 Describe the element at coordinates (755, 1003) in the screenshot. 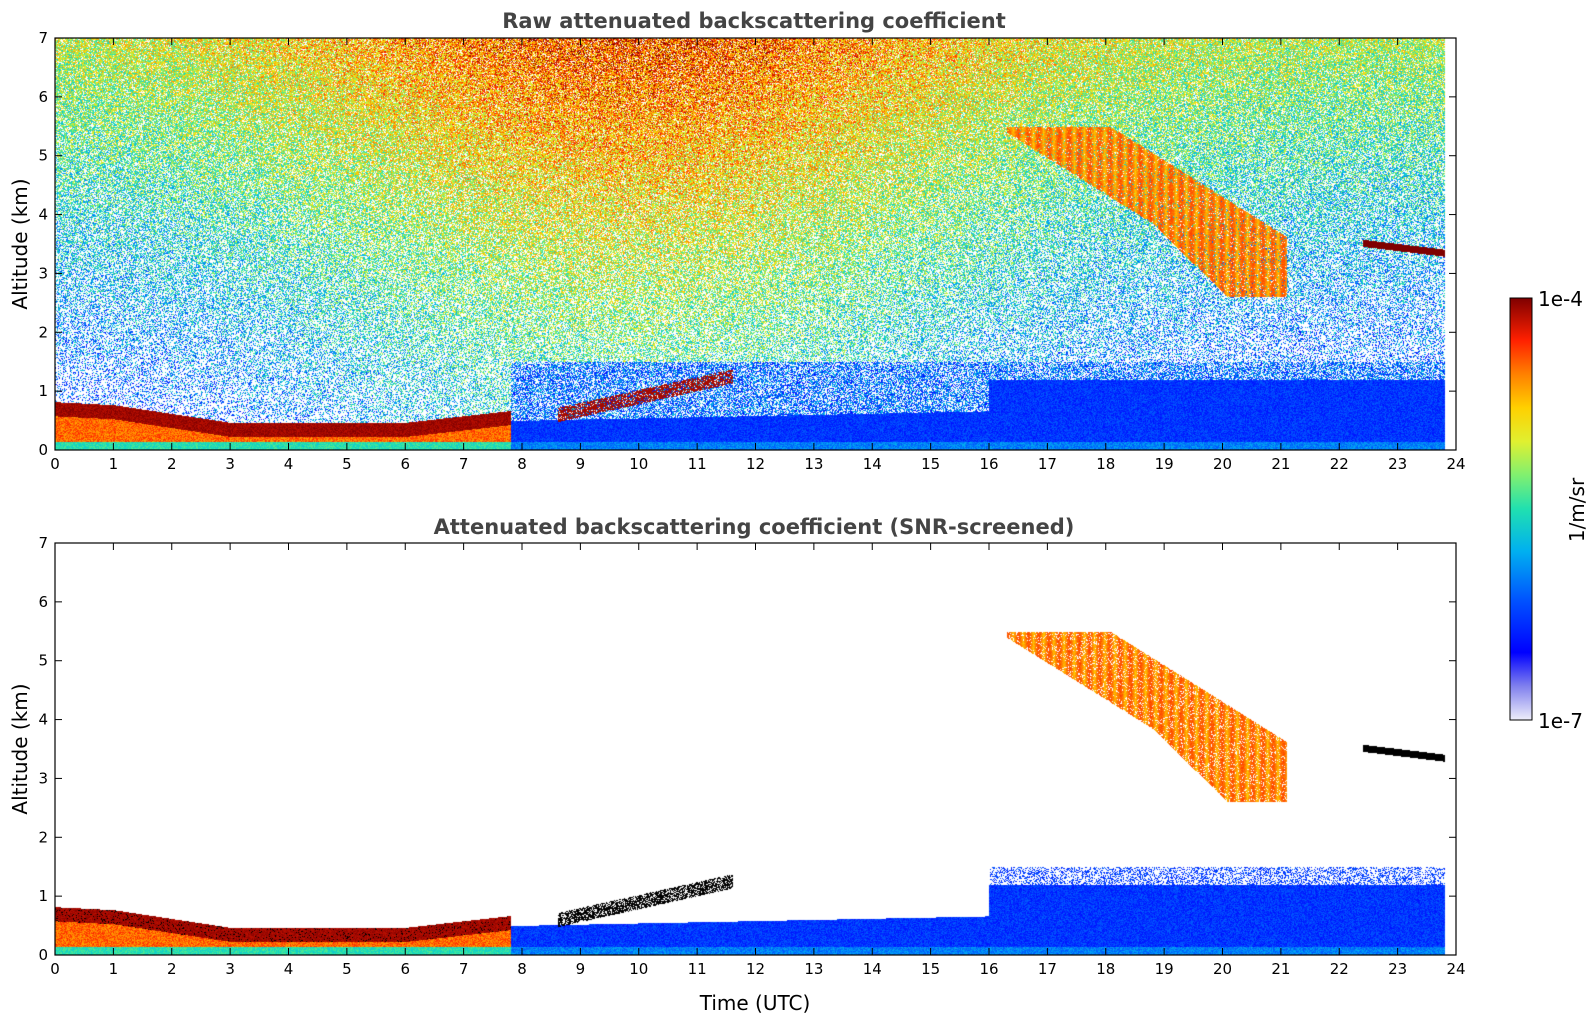

I see `x-axis-label: Time (UTC)` at that location.